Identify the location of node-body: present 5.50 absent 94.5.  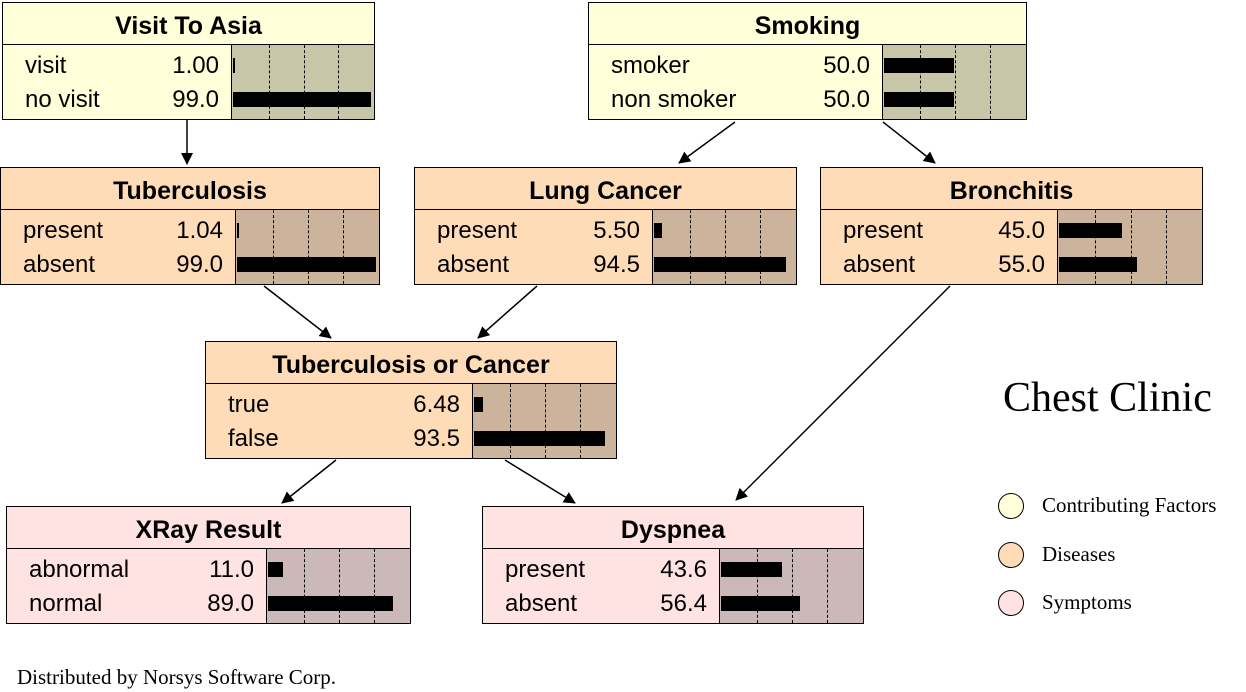
(605, 247).